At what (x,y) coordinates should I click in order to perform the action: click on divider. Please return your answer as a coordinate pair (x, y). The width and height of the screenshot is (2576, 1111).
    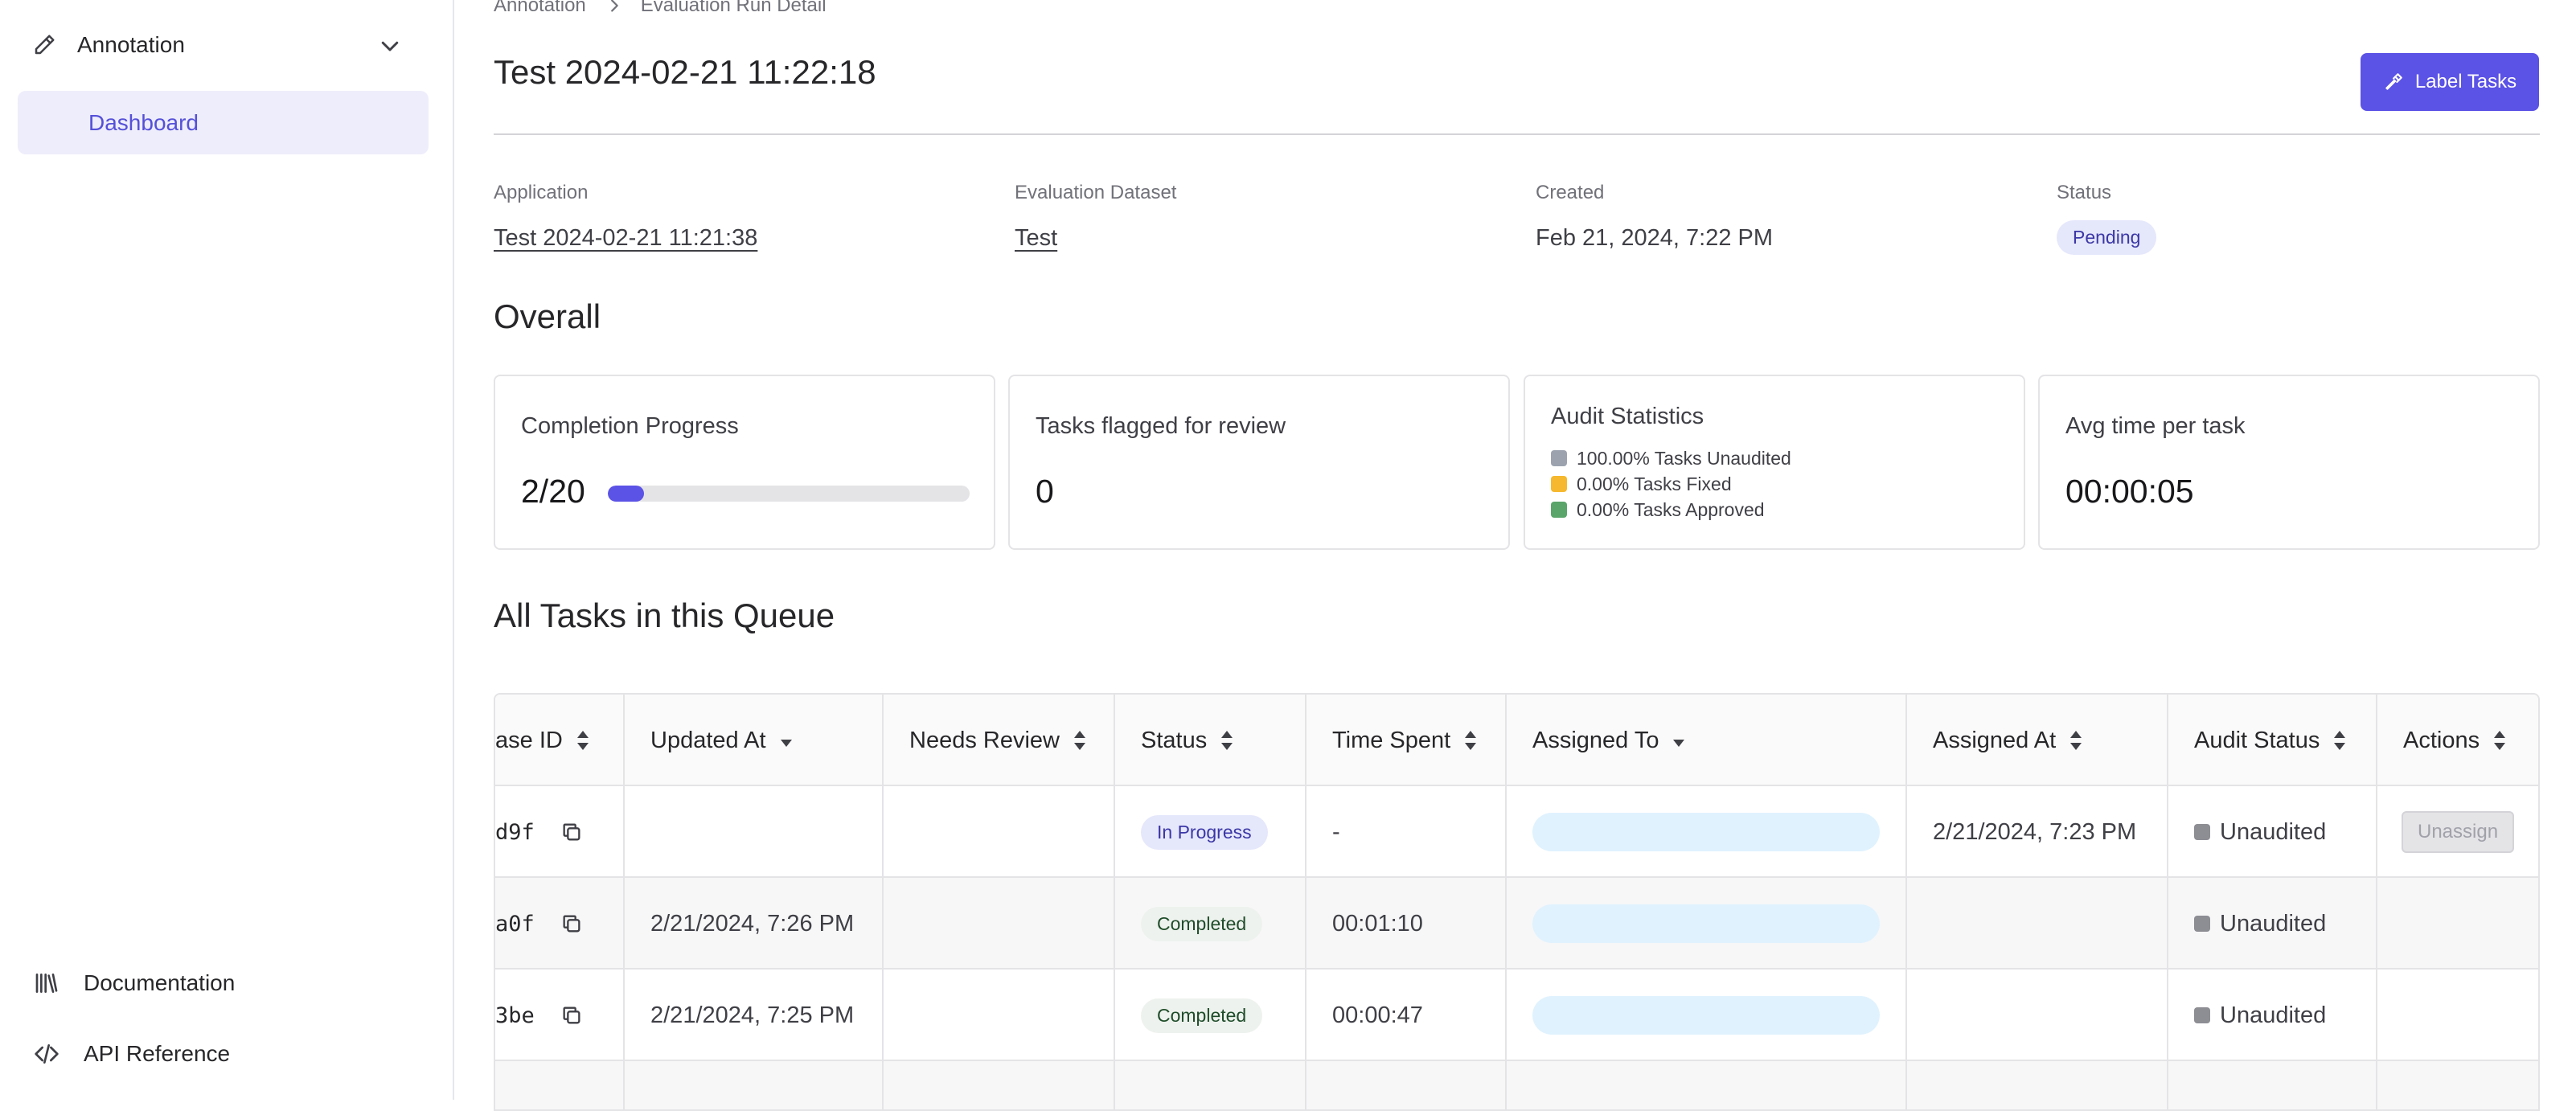
    Looking at the image, I should click on (1517, 134).